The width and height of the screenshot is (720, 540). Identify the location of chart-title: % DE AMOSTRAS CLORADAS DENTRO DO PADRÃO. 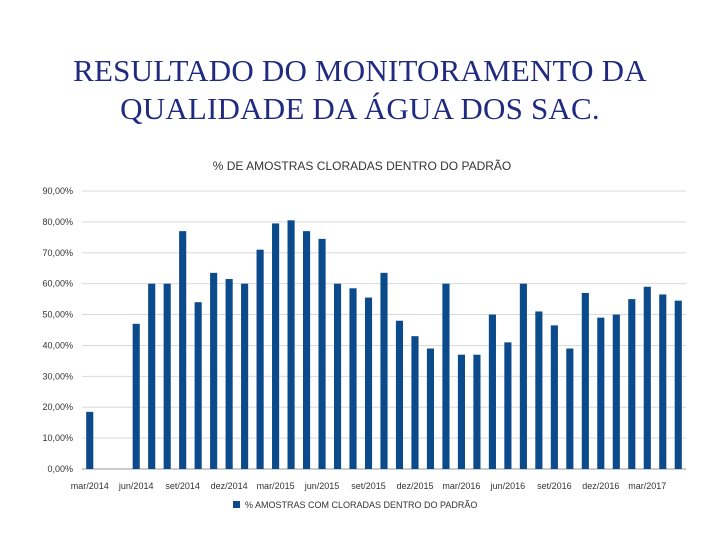
(362, 166).